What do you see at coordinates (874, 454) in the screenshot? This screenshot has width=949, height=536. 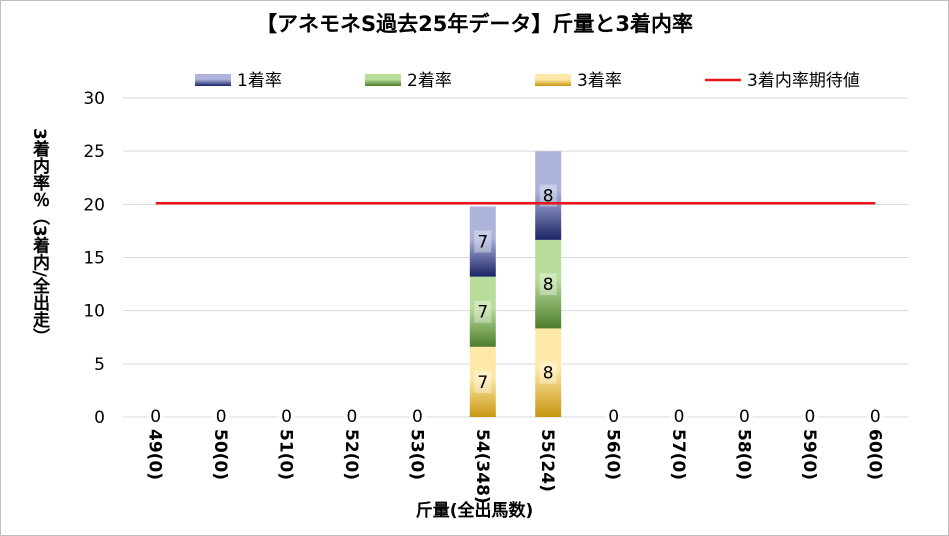 I see `x-tick-label: 60(0)` at bounding box center [874, 454].